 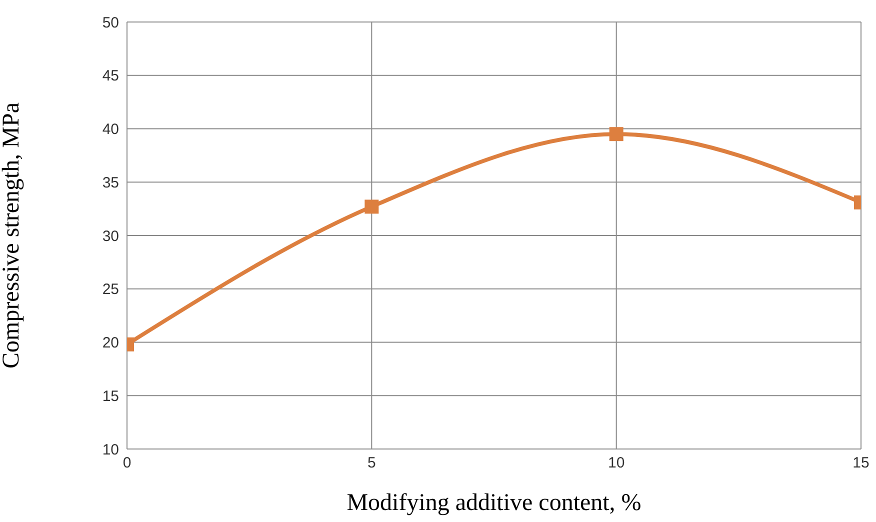 What do you see at coordinates (110, 289) in the screenshot?
I see `y-tick-label: 25` at bounding box center [110, 289].